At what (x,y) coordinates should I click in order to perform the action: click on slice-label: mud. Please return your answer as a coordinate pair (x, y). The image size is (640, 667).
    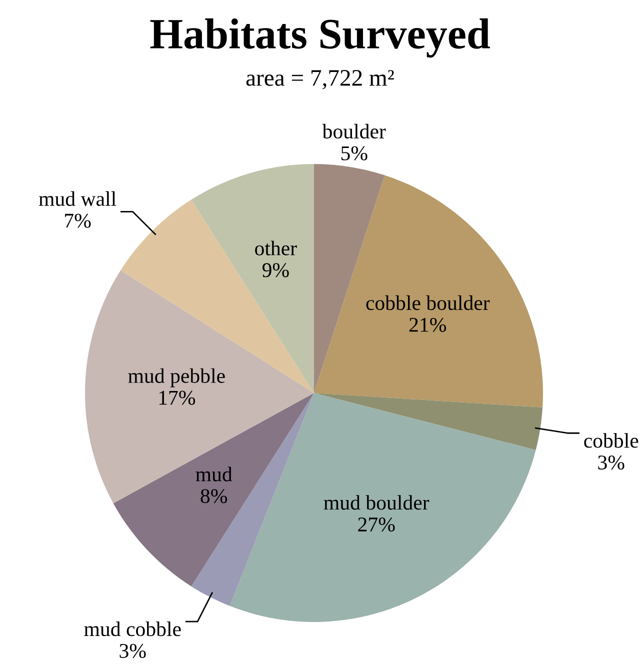
    Looking at the image, I should click on (214, 474).